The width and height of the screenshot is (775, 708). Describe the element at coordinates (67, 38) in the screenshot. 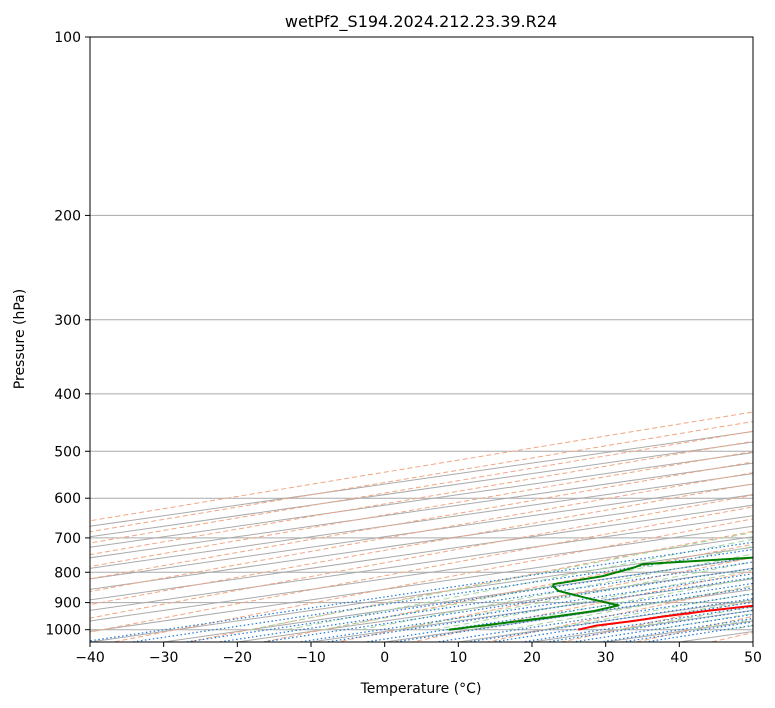

I see `y-tick-label: 100` at that location.